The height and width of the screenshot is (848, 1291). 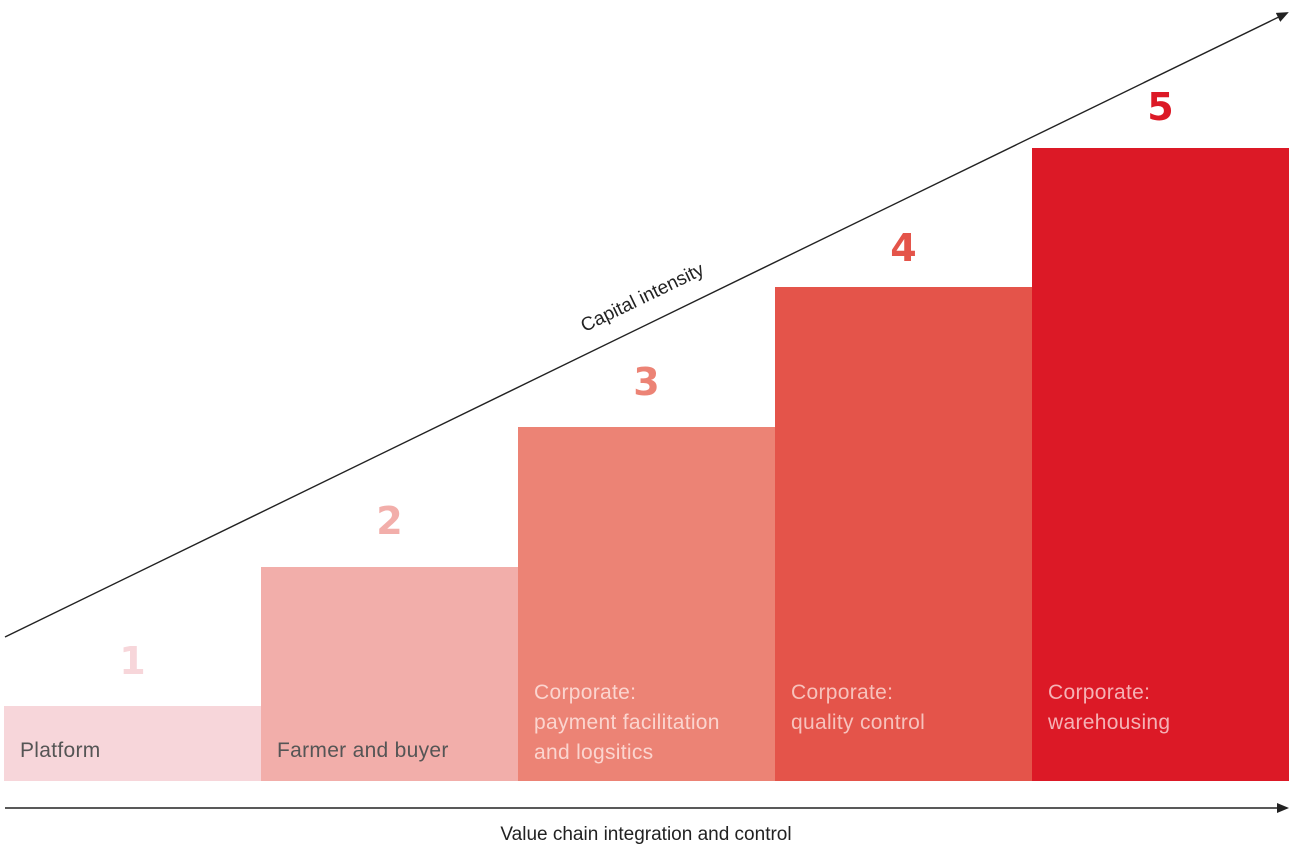 What do you see at coordinates (363, 750) in the screenshot?
I see `step-label: Farmer and buyer` at bounding box center [363, 750].